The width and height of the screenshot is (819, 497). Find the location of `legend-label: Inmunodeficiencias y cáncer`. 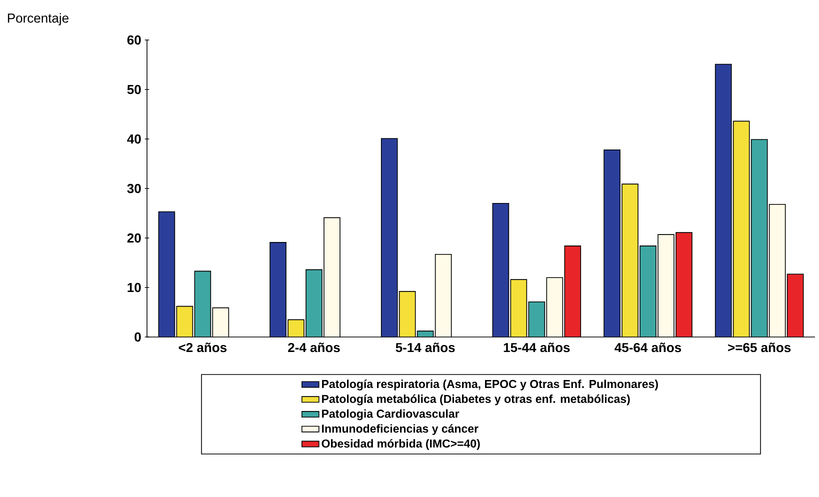

legend-label: Inmunodeficiencias y cáncer is located at coordinates (400, 429).